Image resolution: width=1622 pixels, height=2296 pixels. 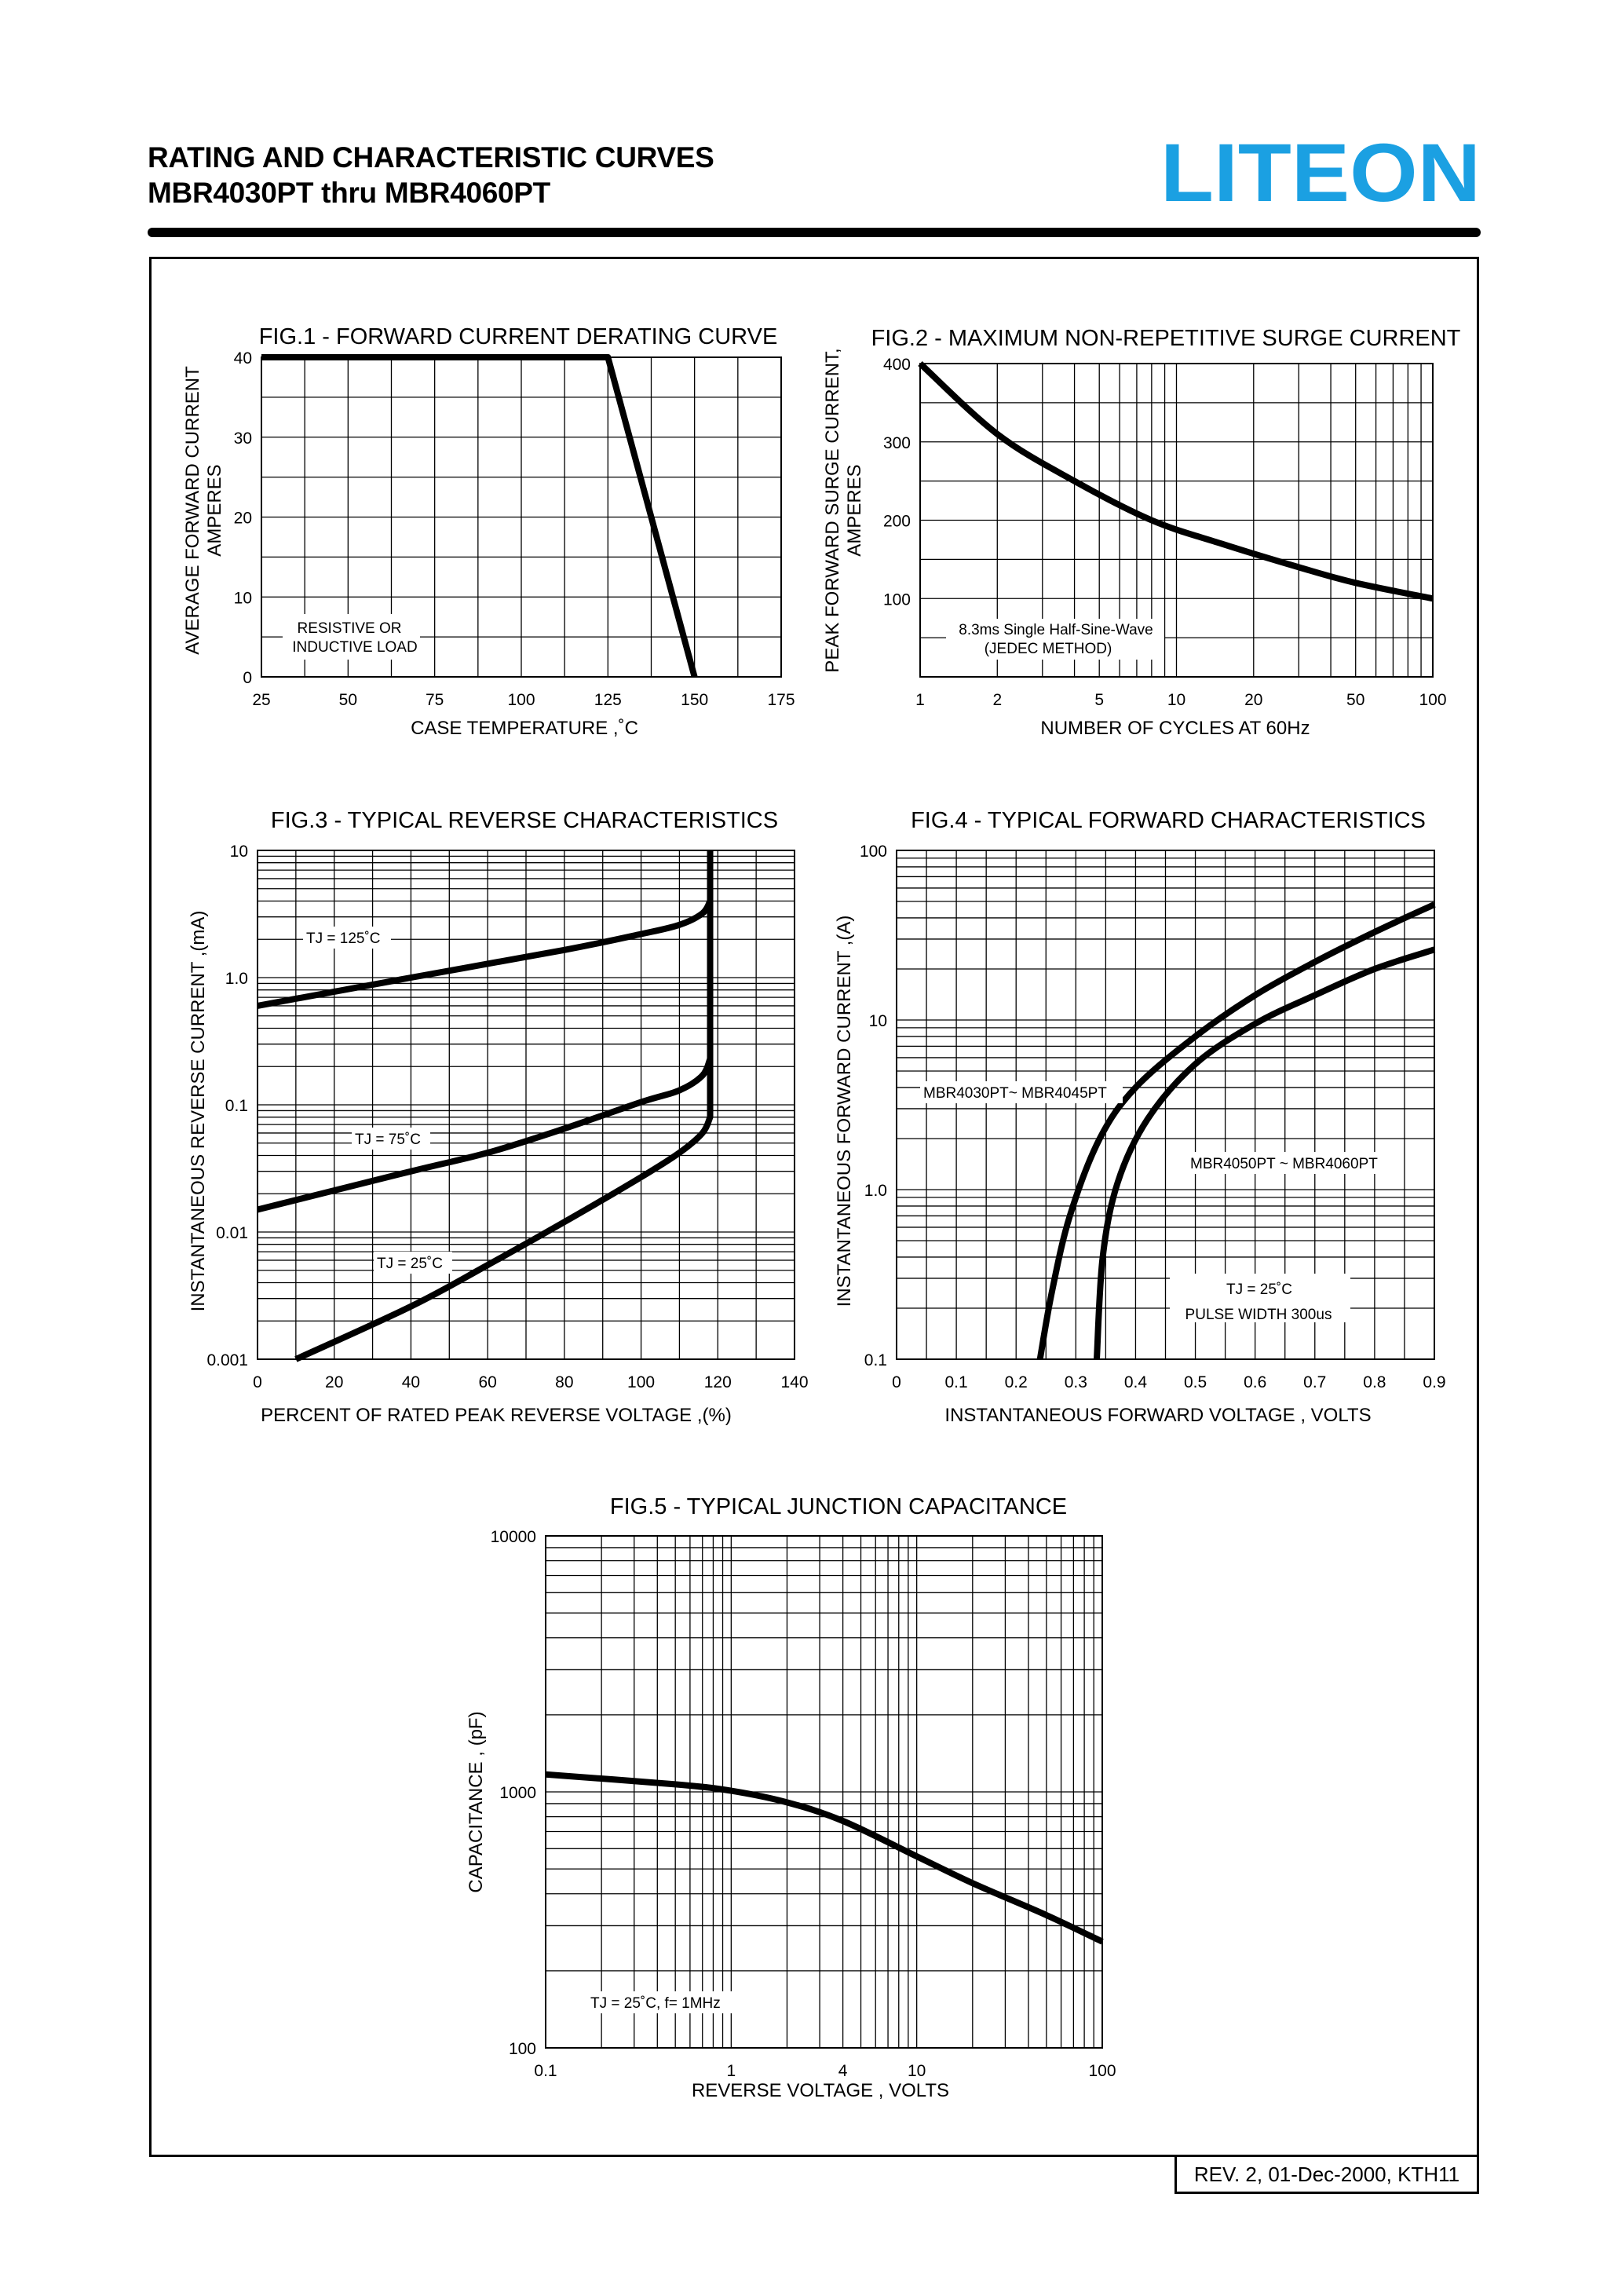 I want to click on fig1-y-tick: 10, so click(x=243, y=598).